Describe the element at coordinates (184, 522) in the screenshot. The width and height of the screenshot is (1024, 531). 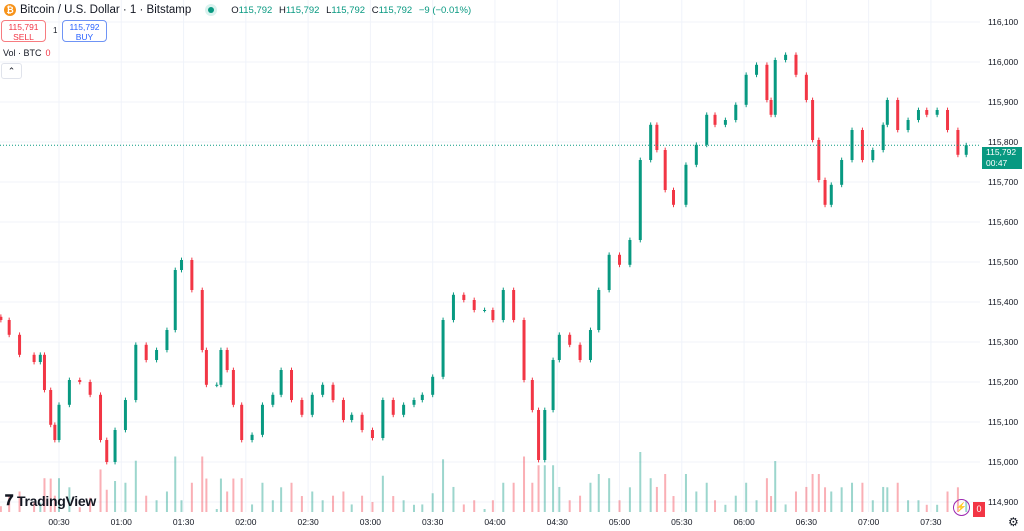
I see `time-tick-label: 01:30` at that location.